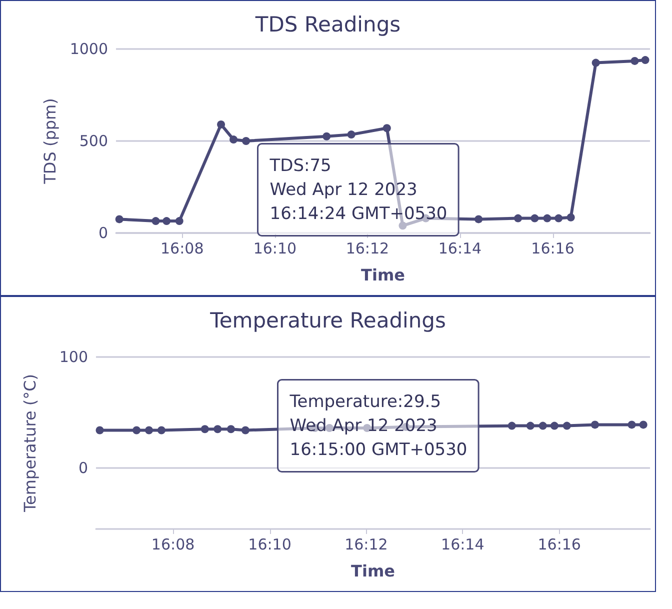  Describe the element at coordinates (358, 190) in the screenshot. I see `annotation: TDS:75 Wed Apr 12 2023 16:14:24 GMT+0530` at that location.